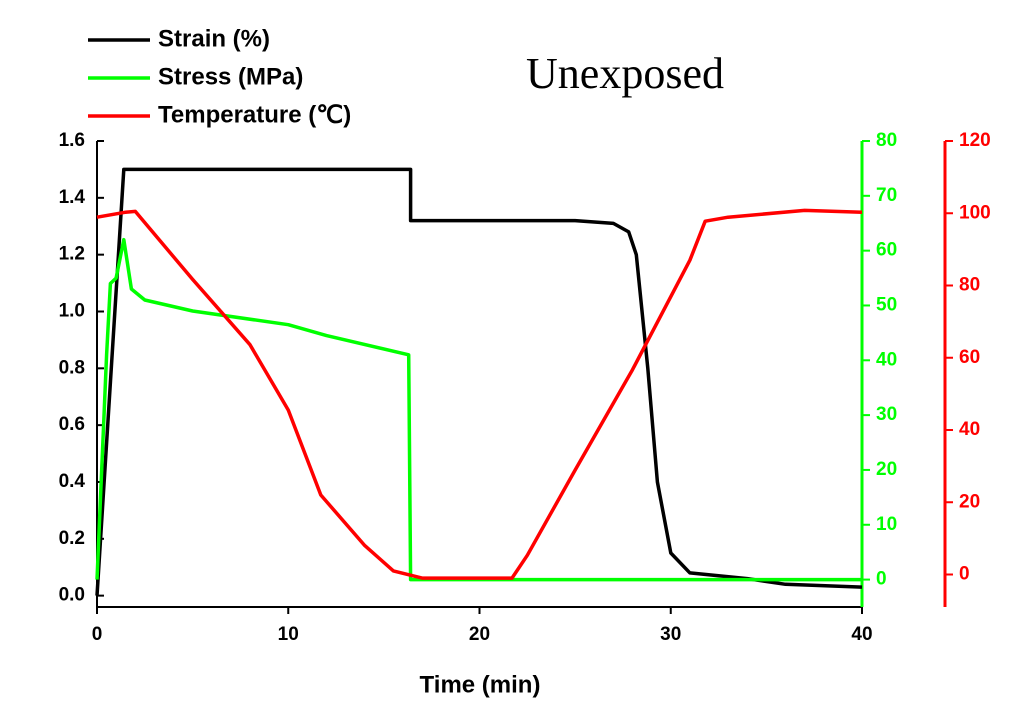 Image resolution: width=1020 pixels, height=716 pixels. Describe the element at coordinates (254, 114) in the screenshot. I see `legend-label: Temperature (℃)` at that location.